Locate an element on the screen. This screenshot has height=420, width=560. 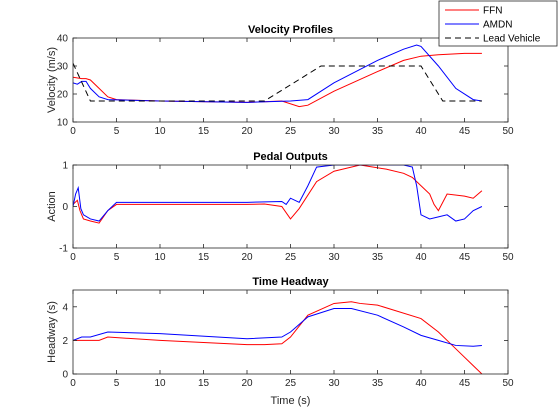
y-tick-label: 30 is located at coordinates (63, 67).